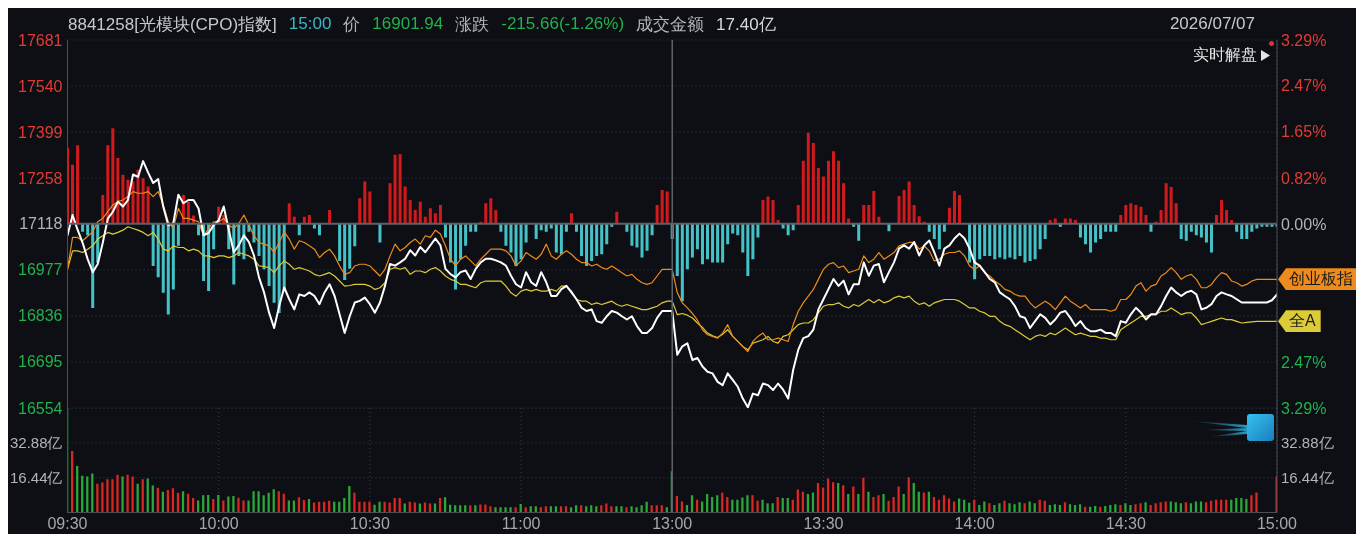  Describe the element at coordinates (1318, 279) in the screenshot. I see `series-label: 创业板指` at that location.